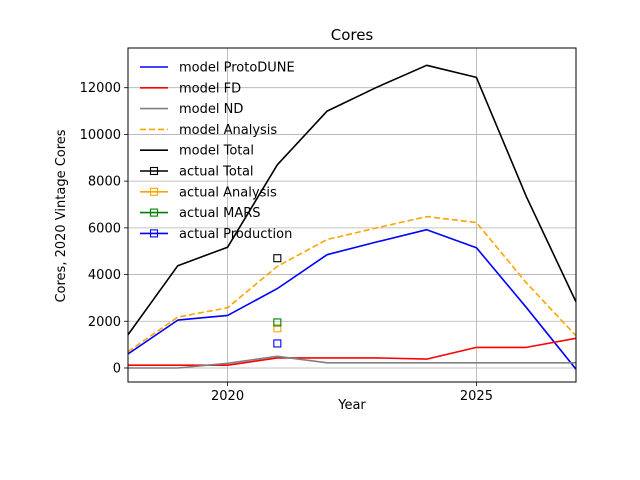 The image size is (640, 480). Describe the element at coordinates (277, 258) in the screenshot. I see `point-actual-total` at that location.